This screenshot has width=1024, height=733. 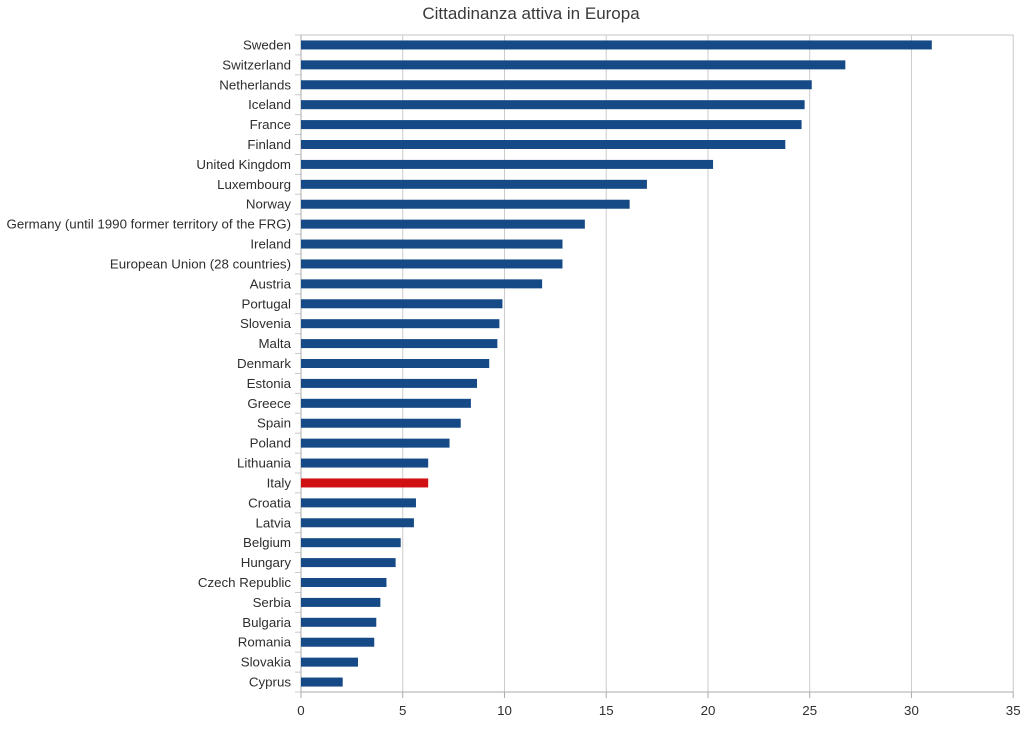 What do you see at coordinates (267, 44) in the screenshot?
I see `svg-text: Sweden` at bounding box center [267, 44].